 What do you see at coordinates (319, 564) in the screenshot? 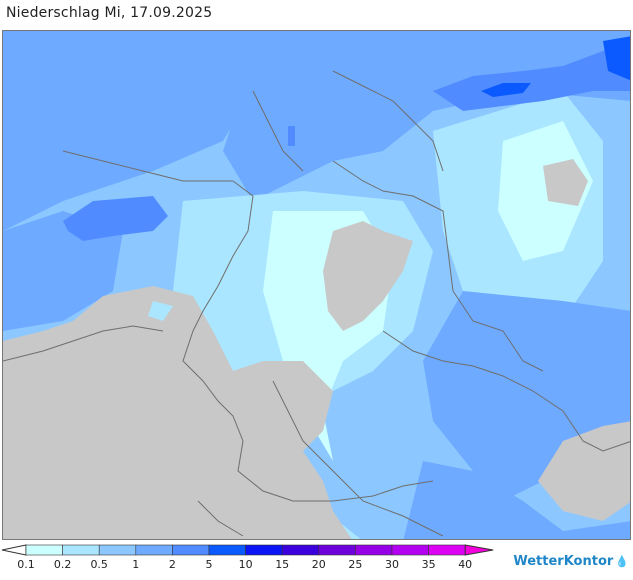
I see `legend-label: 20` at bounding box center [319, 564].